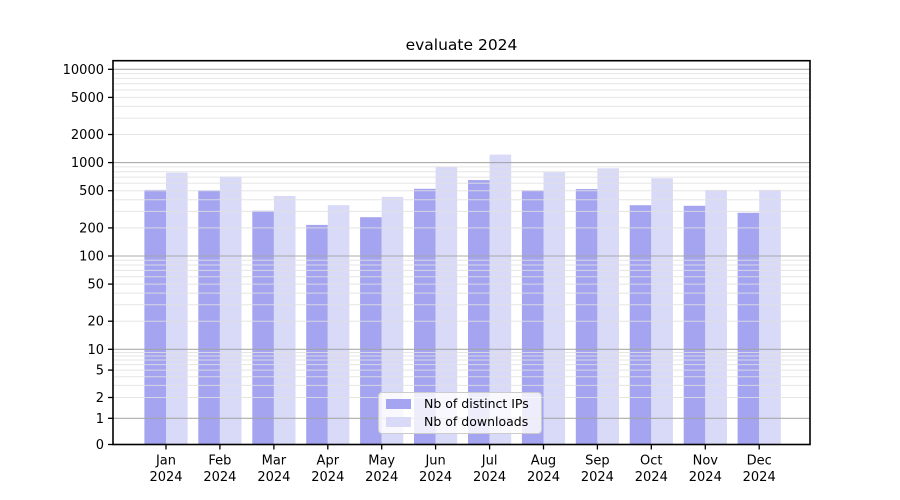  Describe the element at coordinates (500, 299) in the screenshot. I see `bar-downloads-jul` at that location.